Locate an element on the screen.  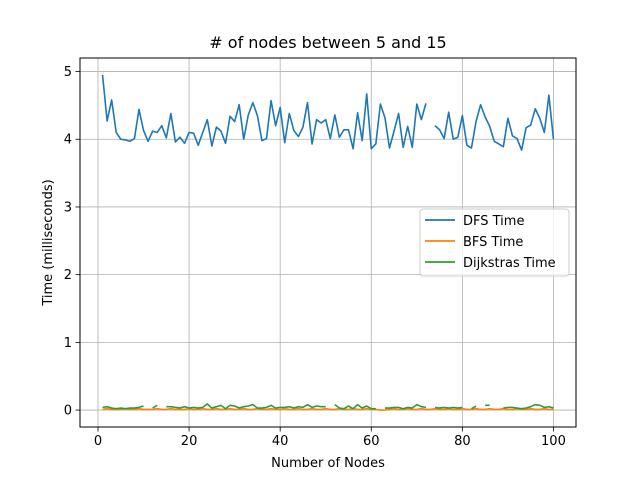
chart-title: # of nodes between 5 and 15 is located at coordinates (327, 42).